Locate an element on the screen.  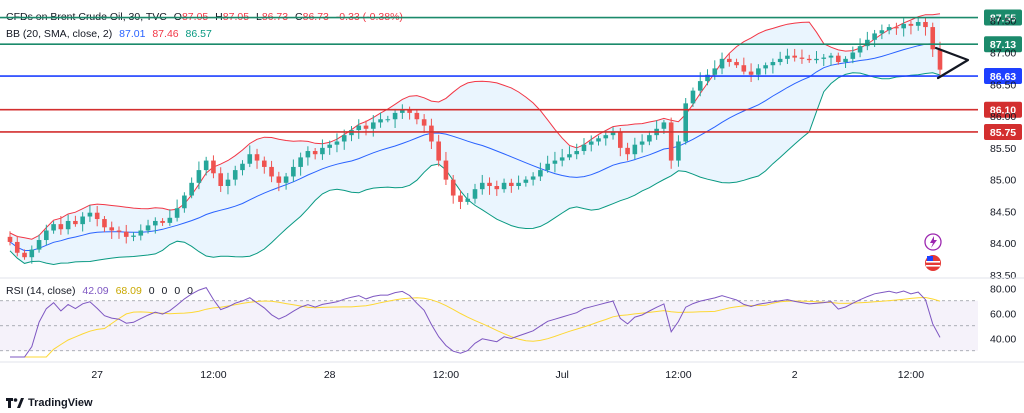
bb-lower-value: 86.57 is located at coordinates (198, 34).